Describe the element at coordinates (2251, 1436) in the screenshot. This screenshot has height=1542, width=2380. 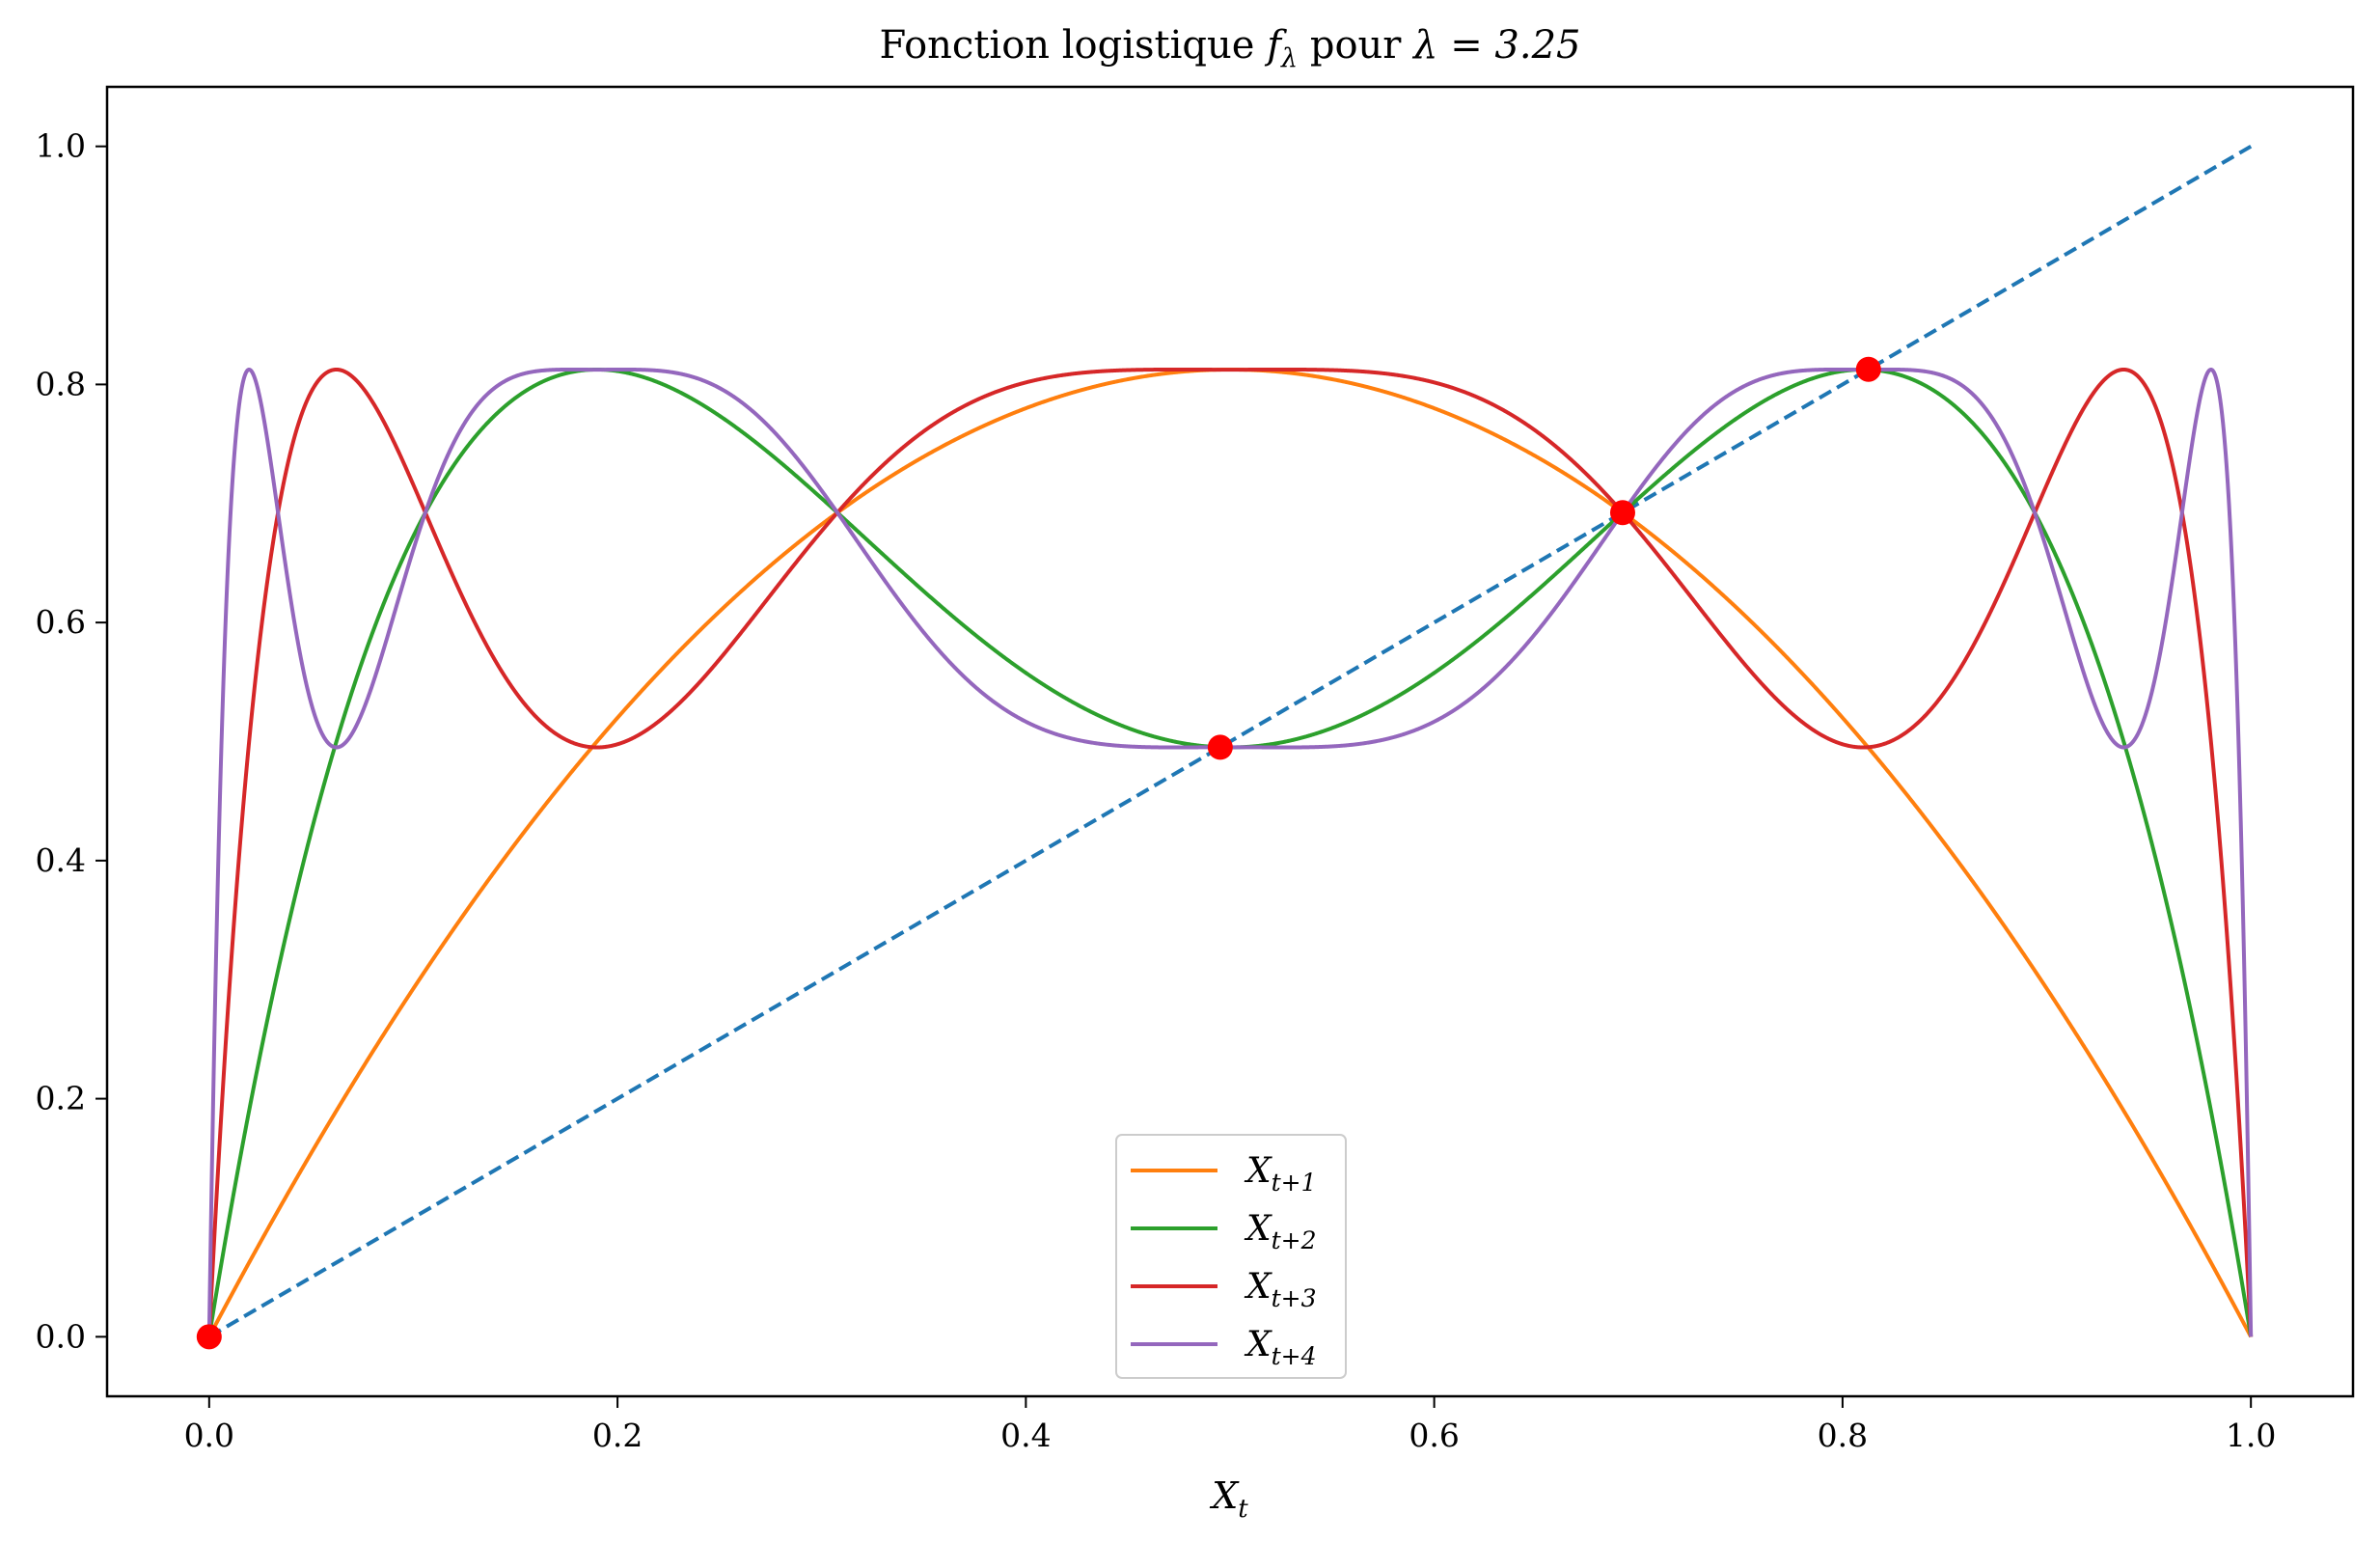
I see `x-tick-label: 1.0` at that location.